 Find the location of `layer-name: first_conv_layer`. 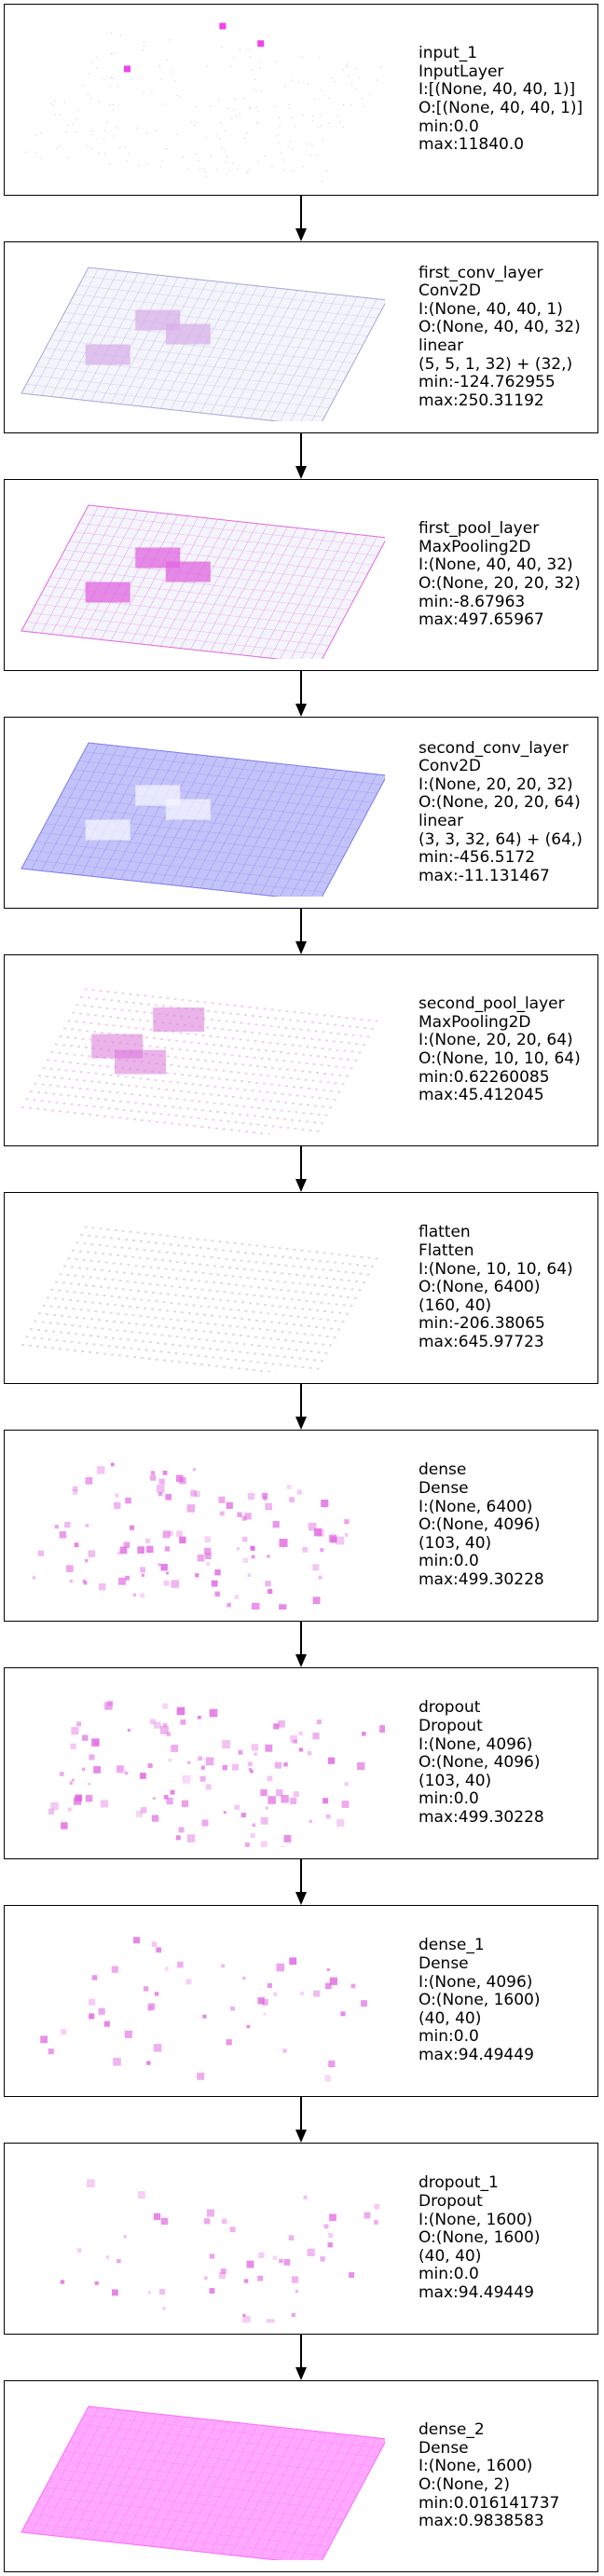

layer-name: first_conv_layer is located at coordinates (481, 272).